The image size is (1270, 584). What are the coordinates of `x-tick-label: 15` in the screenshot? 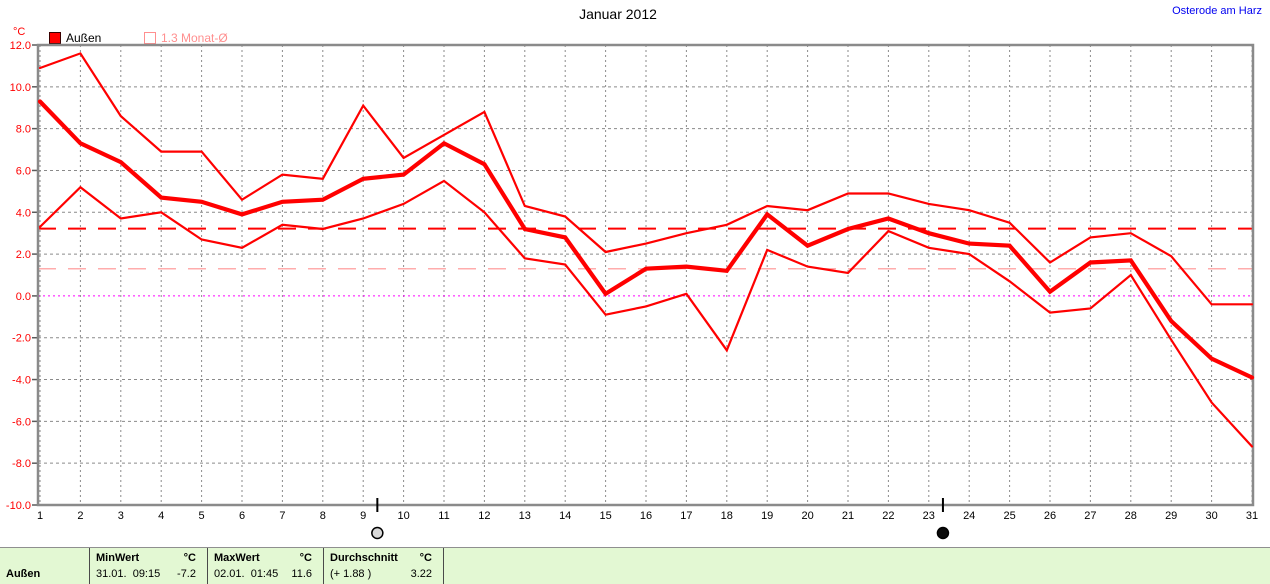 It's located at (605, 516).